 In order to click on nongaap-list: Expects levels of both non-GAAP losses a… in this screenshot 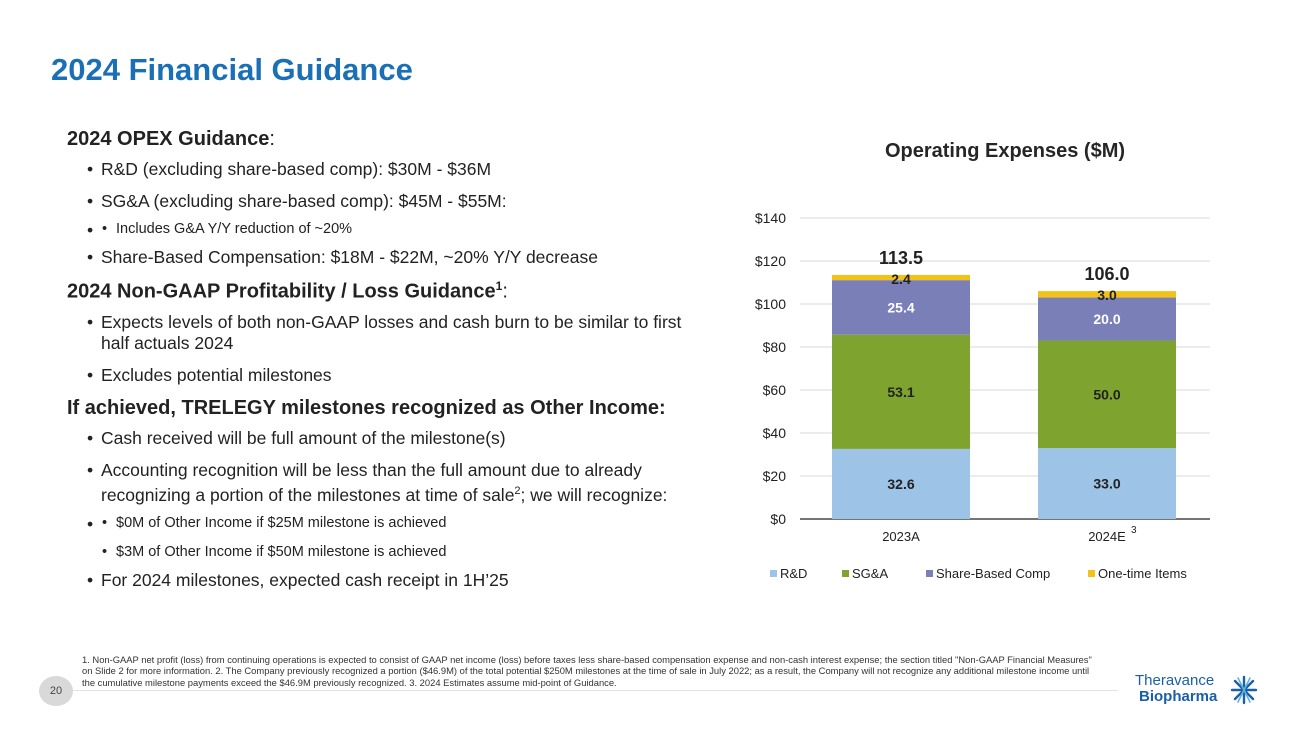, I will do `click(397, 349)`.